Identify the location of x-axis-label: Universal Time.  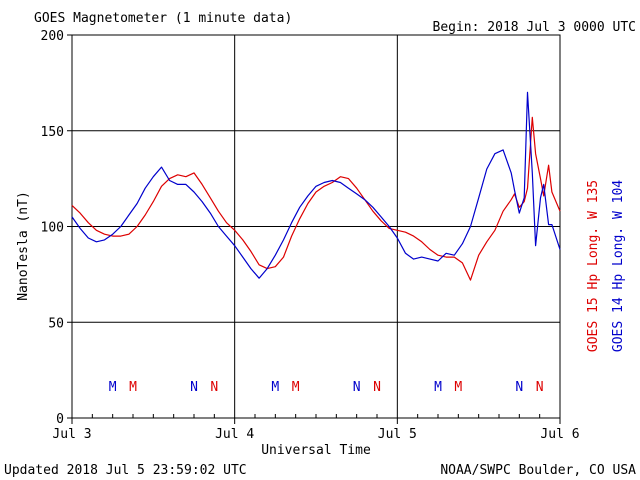
(316, 450).